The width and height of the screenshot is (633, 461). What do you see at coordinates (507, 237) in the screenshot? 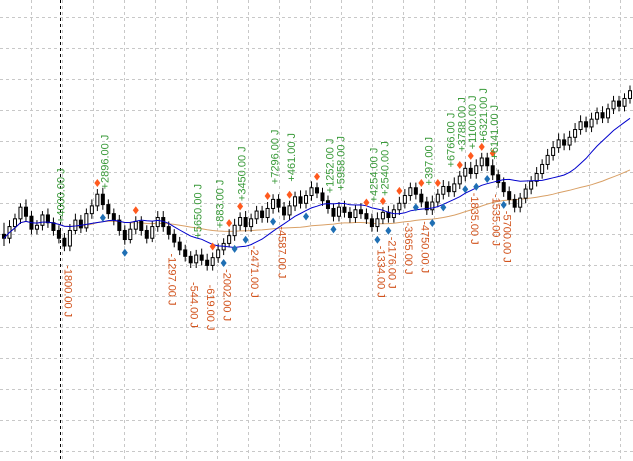
I see `loss-annotation: -5700.00 J` at bounding box center [507, 237].